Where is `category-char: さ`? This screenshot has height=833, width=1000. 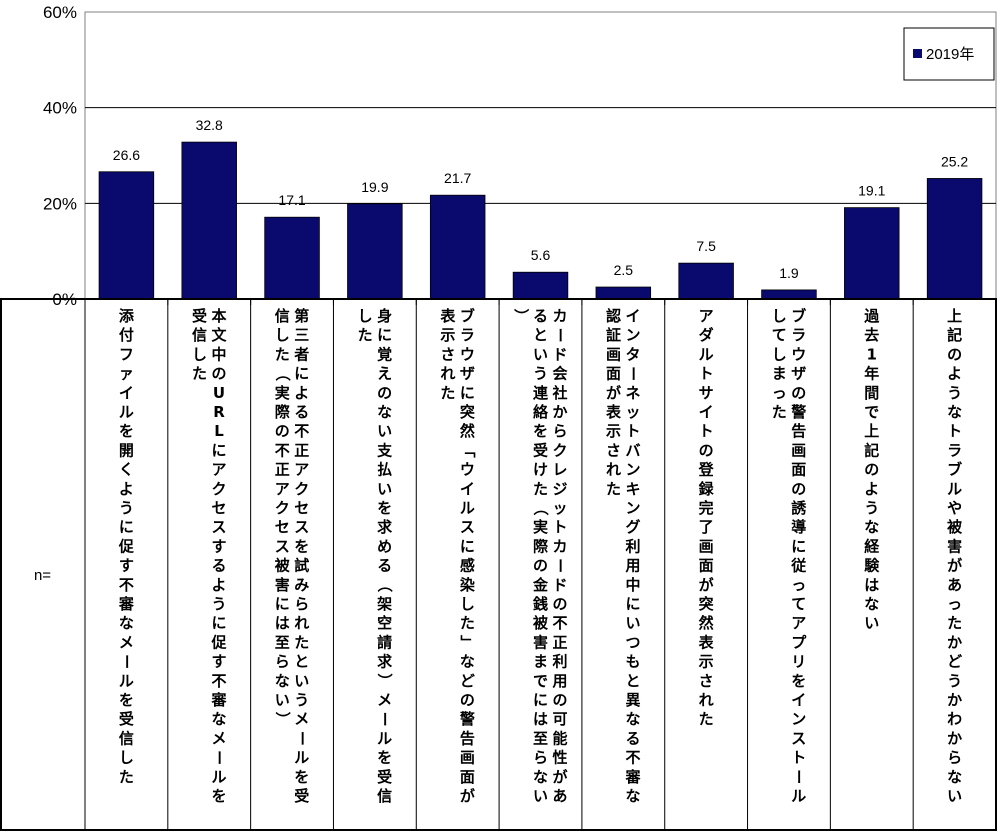
category-char: さ is located at coordinates (613, 450).